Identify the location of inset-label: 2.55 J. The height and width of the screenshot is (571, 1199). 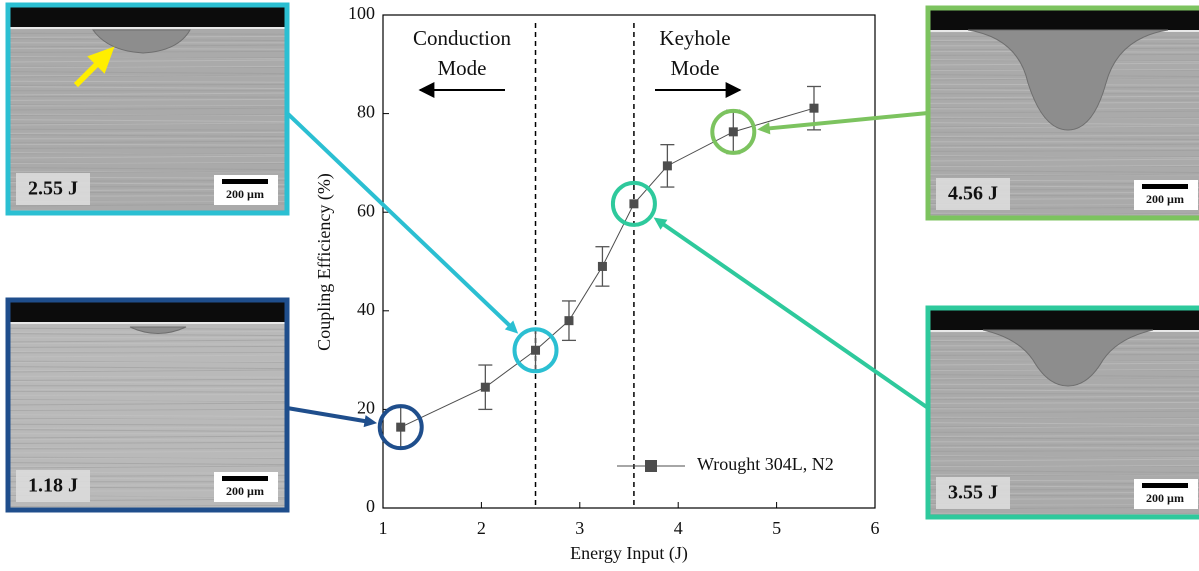
(53, 189).